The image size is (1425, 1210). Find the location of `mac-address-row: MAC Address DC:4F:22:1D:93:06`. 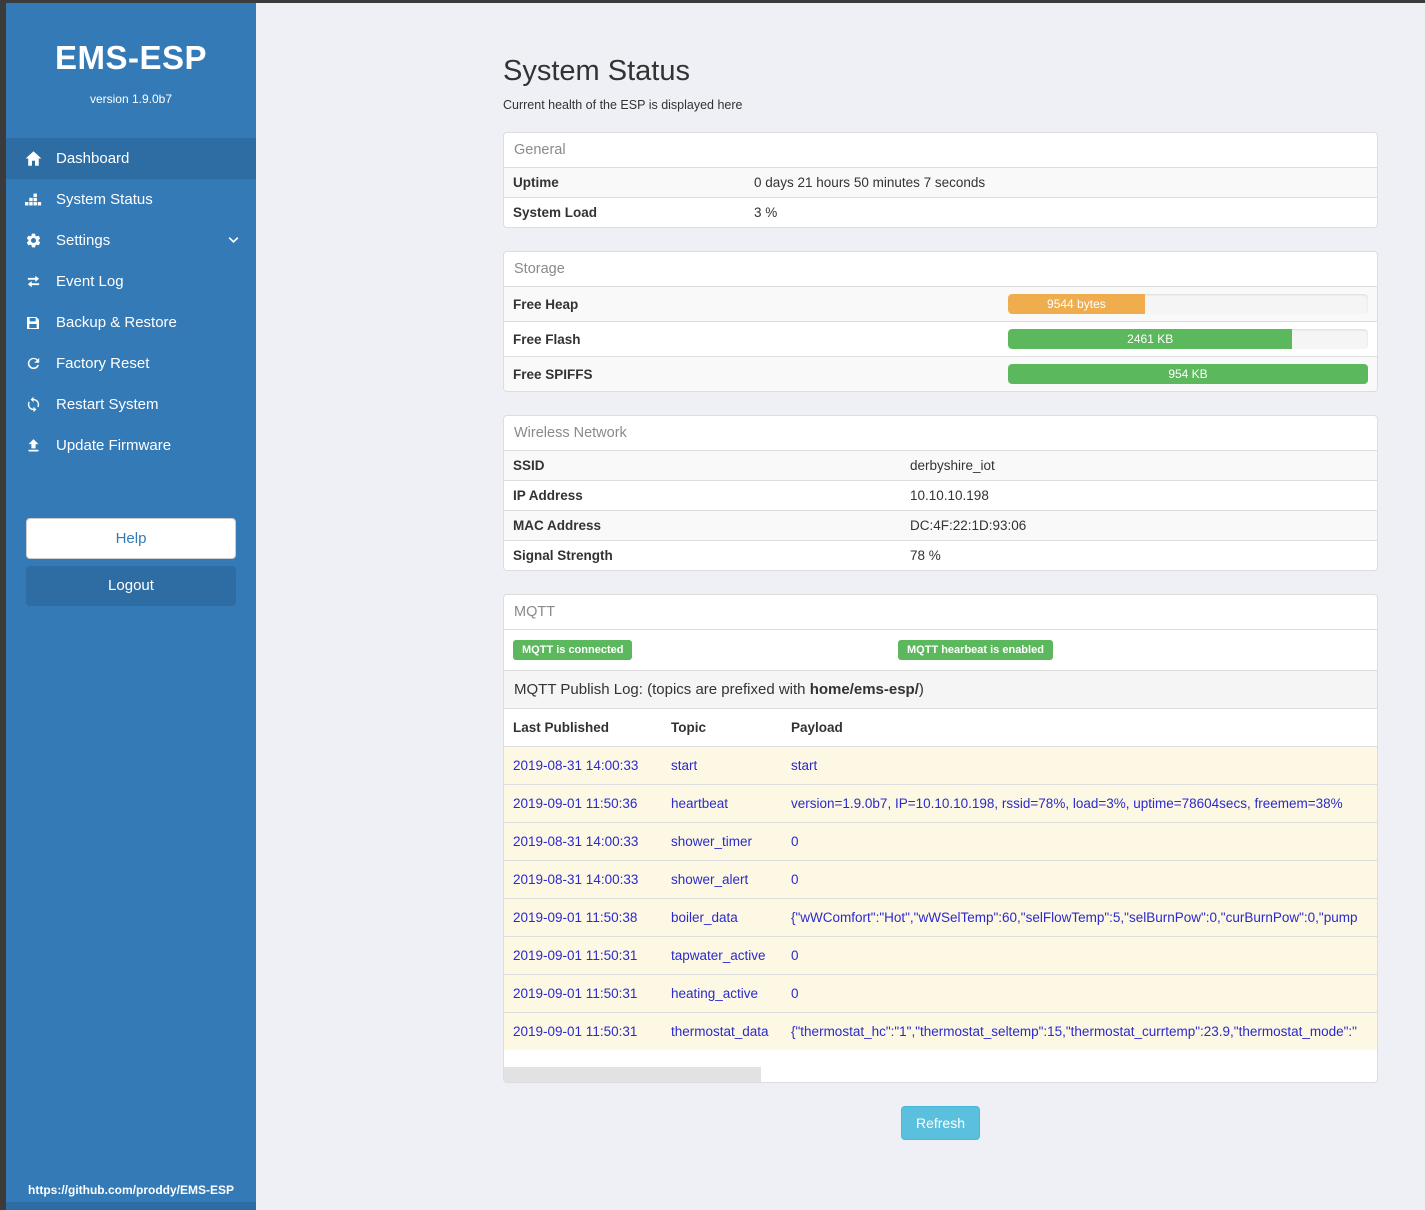

mac-address-row: MAC Address DC:4F:22:1D:93:06 is located at coordinates (940, 525).